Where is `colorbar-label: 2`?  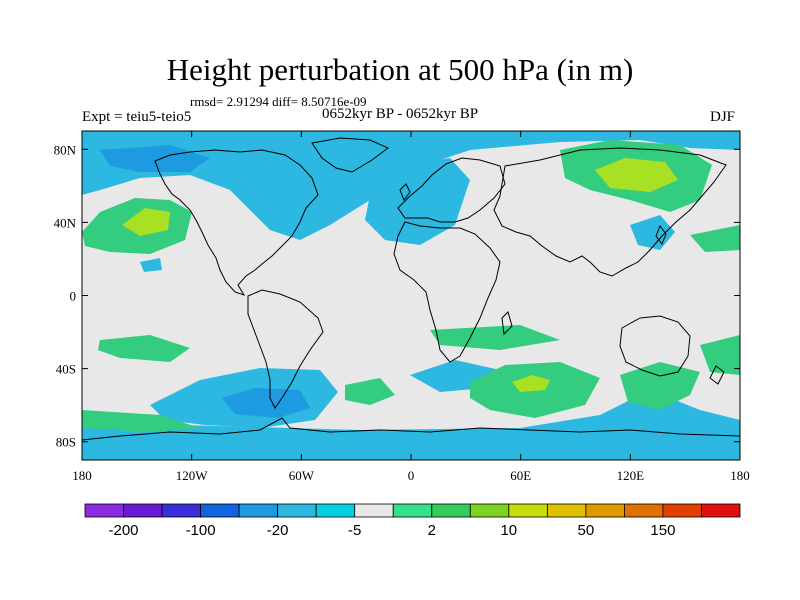
colorbar-label: 2 is located at coordinates (432, 530).